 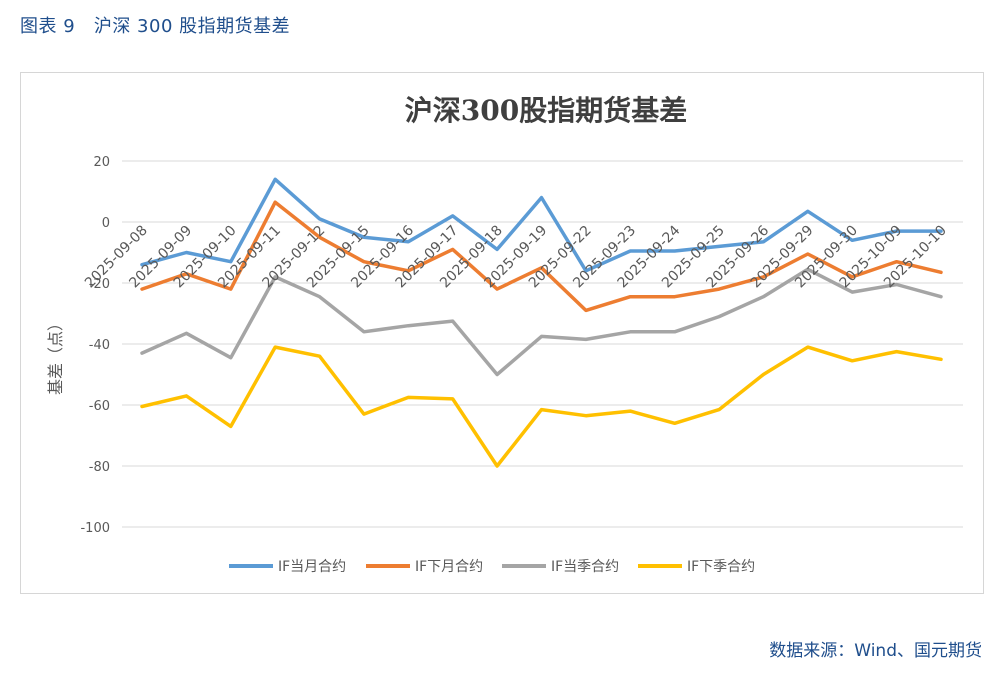 What do you see at coordinates (585, 567) in the screenshot?
I see `legend-label: IF当季合约` at bounding box center [585, 567].